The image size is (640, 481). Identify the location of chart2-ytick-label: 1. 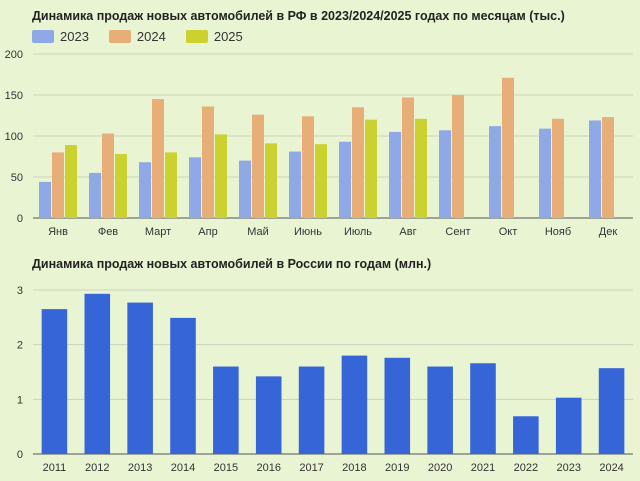
(20, 400).